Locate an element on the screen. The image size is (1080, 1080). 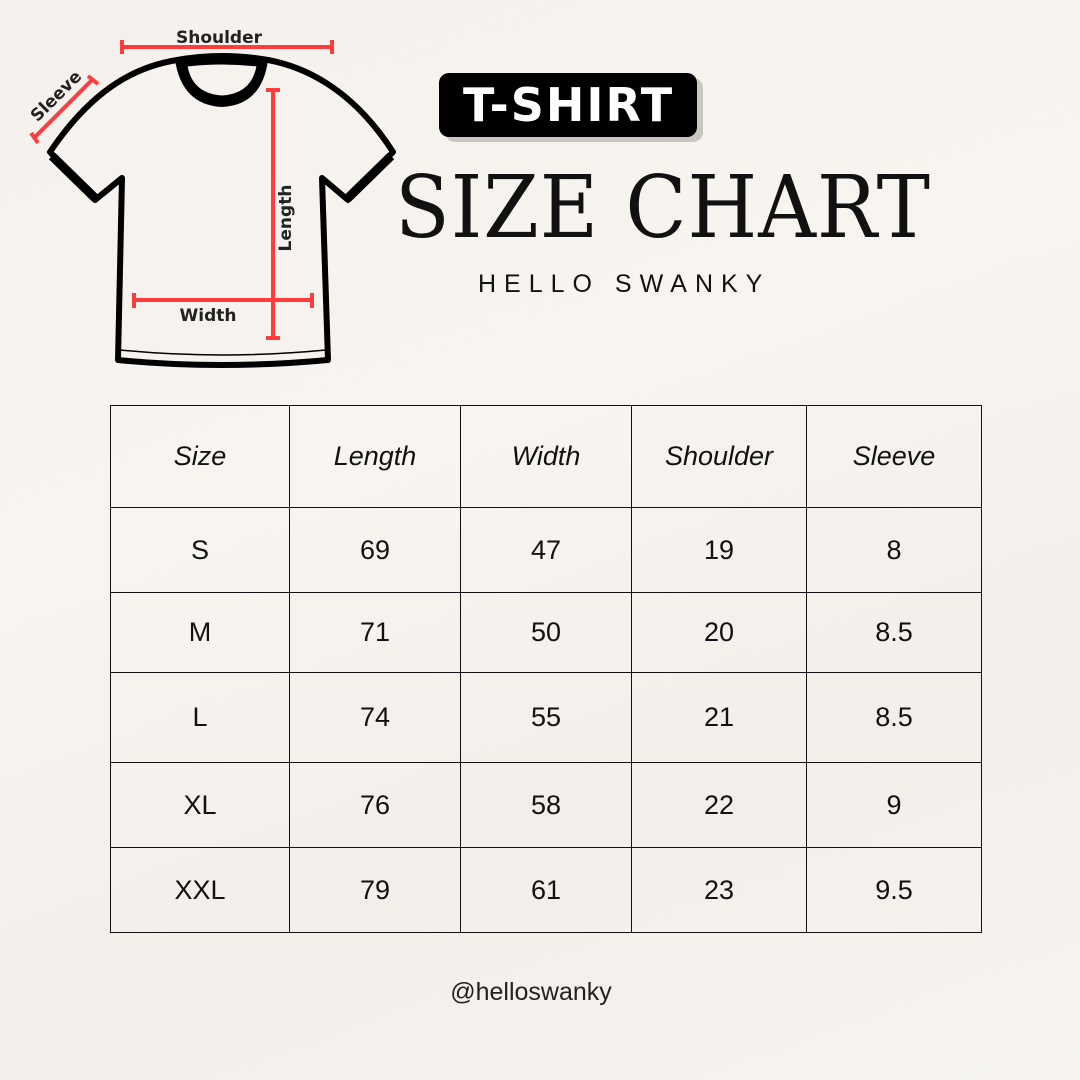
table-header-row: Size Length Width Shoulder Sleeve is located at coordinates (546, 456).